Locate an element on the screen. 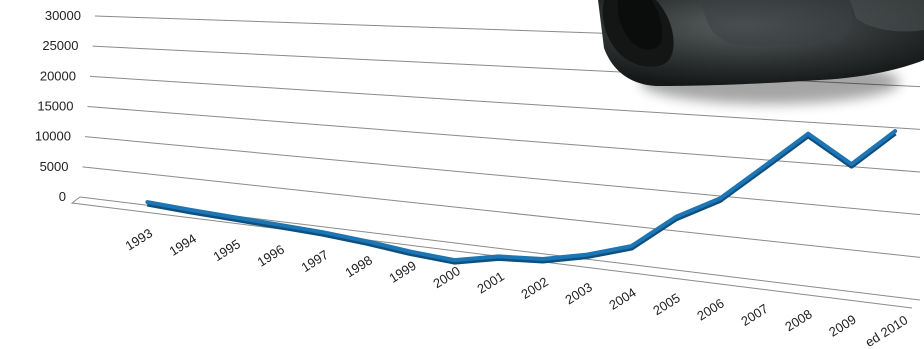  x-tick-label: 2005 is located at coordinates (666, 304).